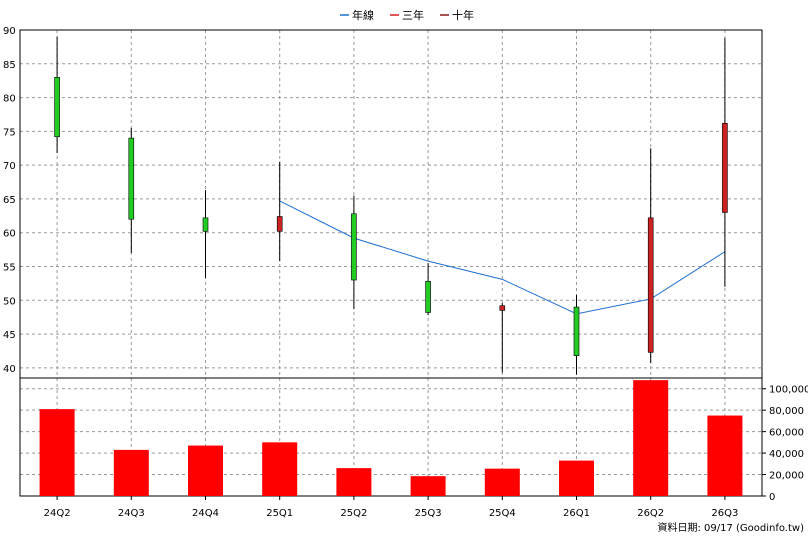 This screenshot has height=540, width=808. Describe the element at coordinates (772, 497) in the screenshot. I see `volume-tick-label: 0` at that location.